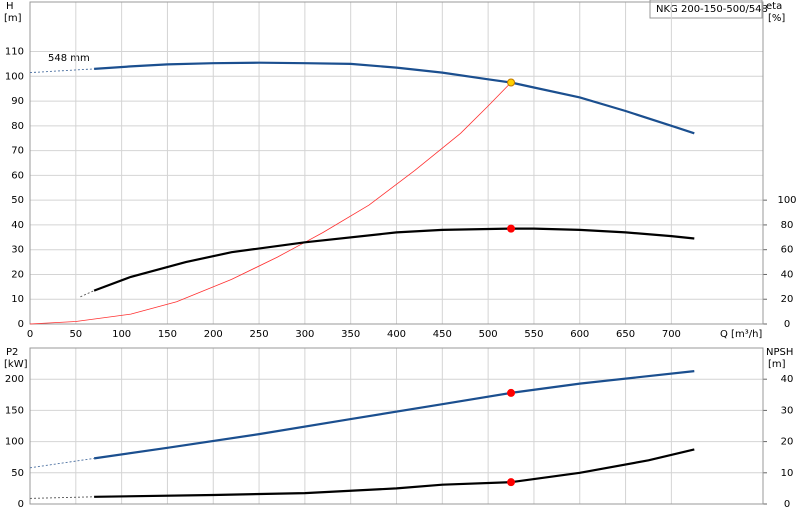 This screenshot has height=520, width=800. Describe the element at coordinates (16, 364) in the screenshot. I see `y-axis-unit: [kW]` at that location.